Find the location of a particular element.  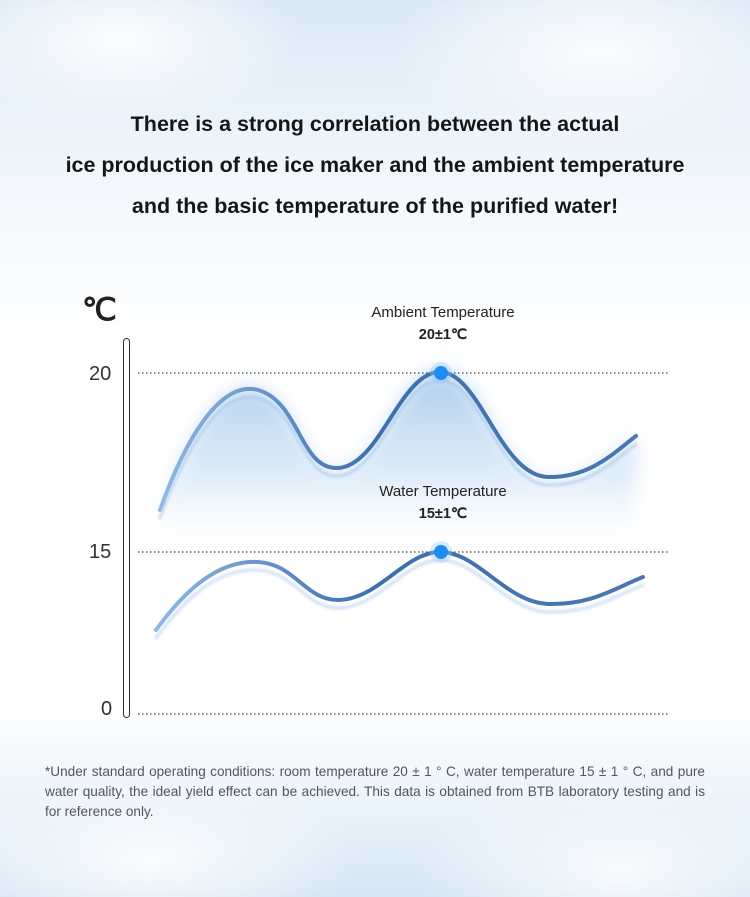

ambient-curve is located at coordinates (398, 440).